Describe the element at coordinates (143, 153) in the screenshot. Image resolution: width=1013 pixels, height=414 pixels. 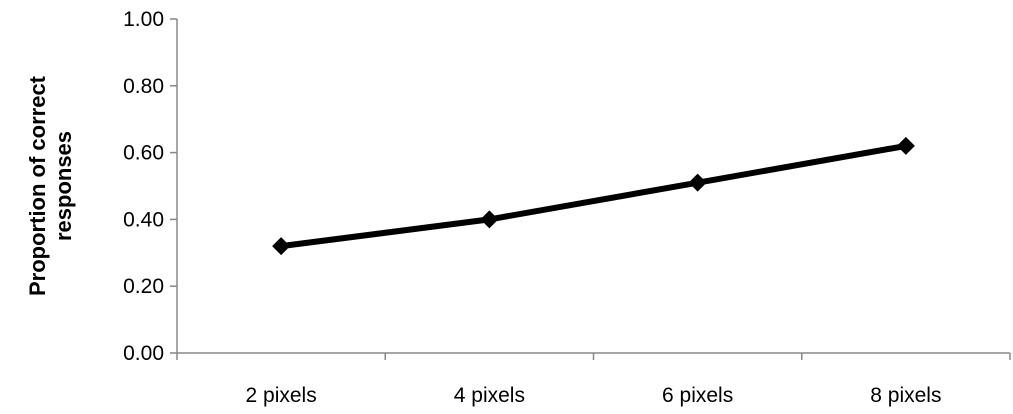
I see `y-tick-label: 0.60` at that location.